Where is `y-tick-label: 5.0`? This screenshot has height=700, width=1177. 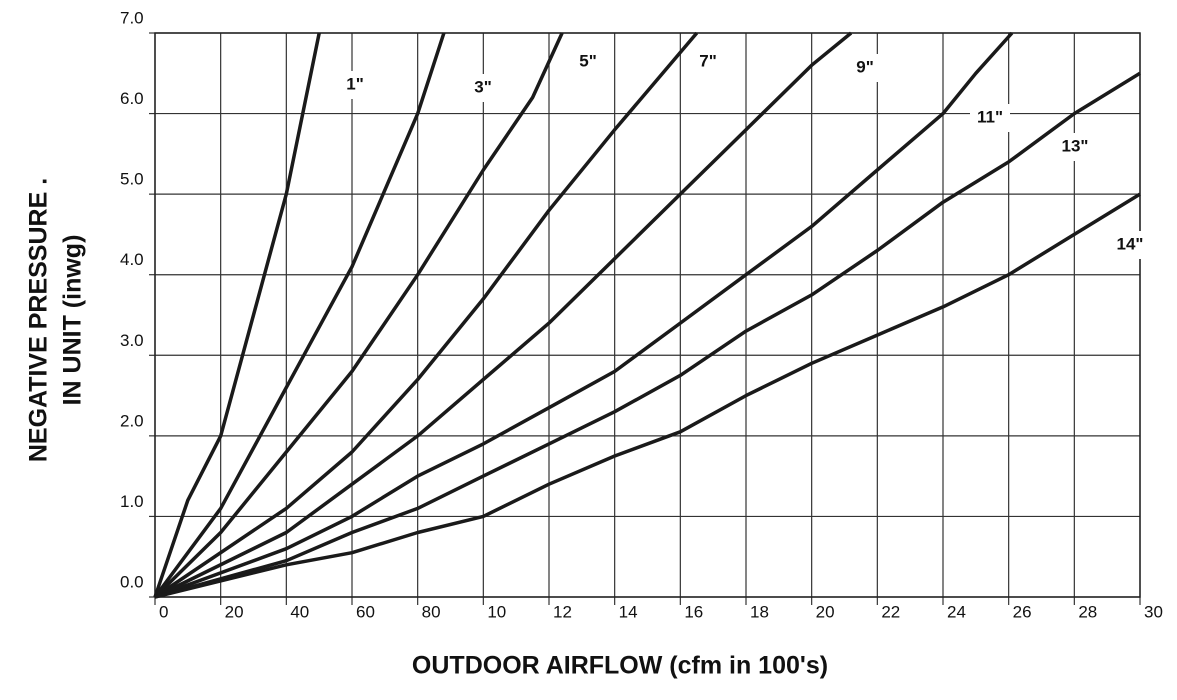 y-tick-label: 5.0 is located at coordinates (132, 179).